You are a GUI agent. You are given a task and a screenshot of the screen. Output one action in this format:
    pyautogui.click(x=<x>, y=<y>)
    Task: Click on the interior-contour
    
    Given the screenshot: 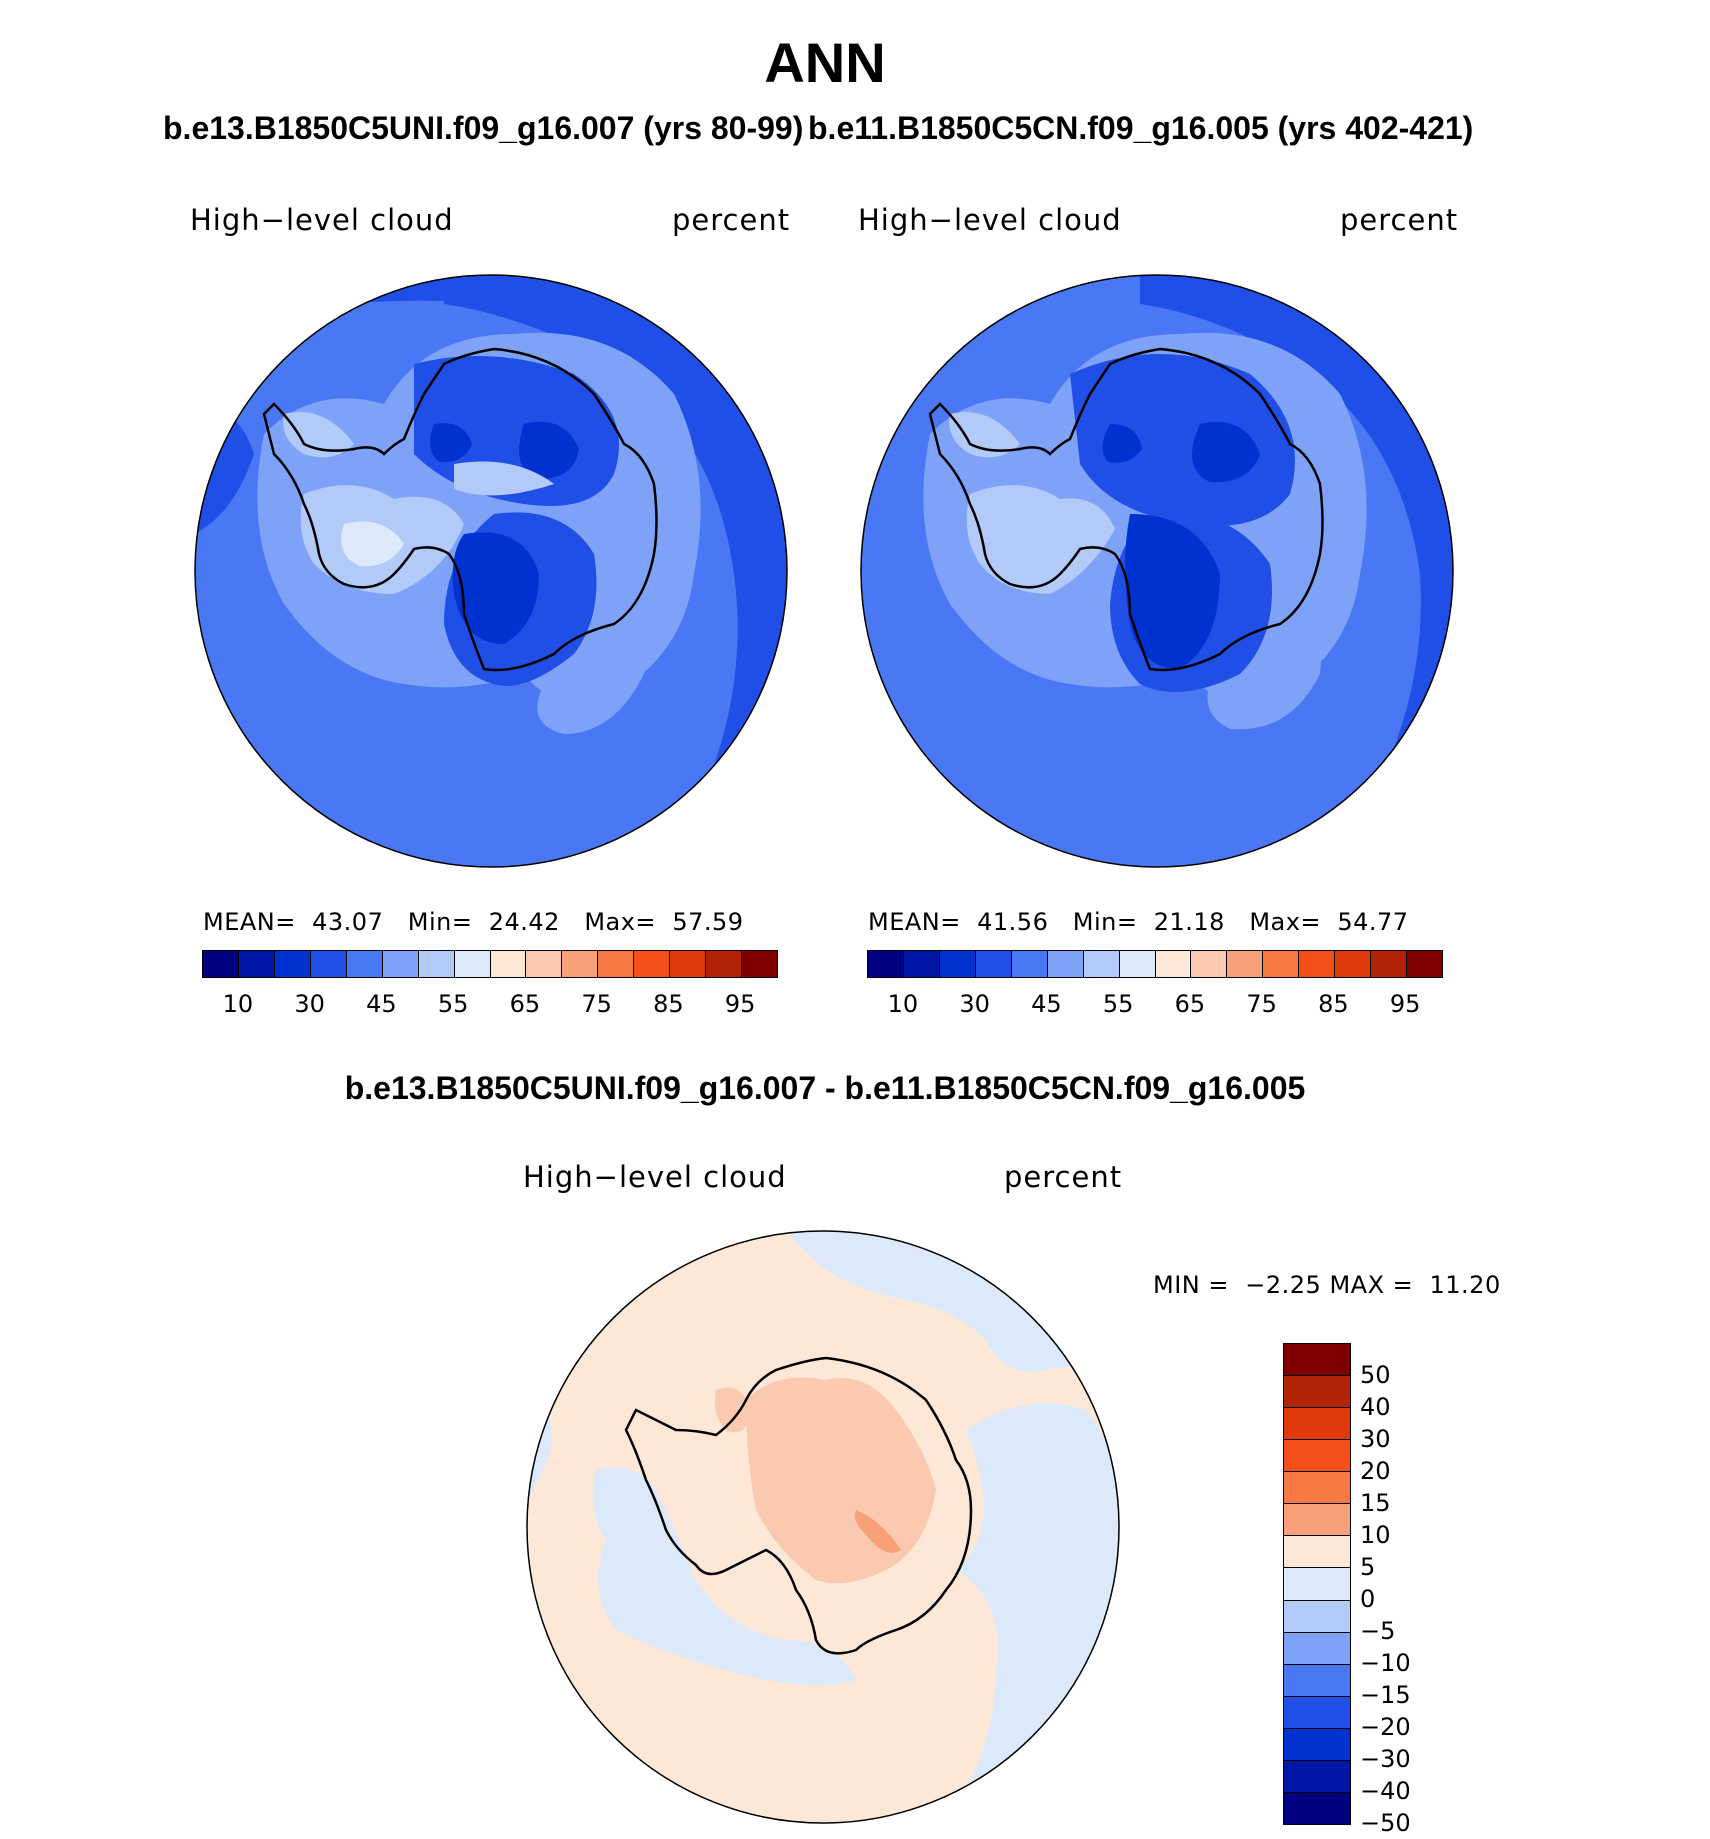 What is the action you would take?
    pyautogui.click(x=1182, y=440)
    